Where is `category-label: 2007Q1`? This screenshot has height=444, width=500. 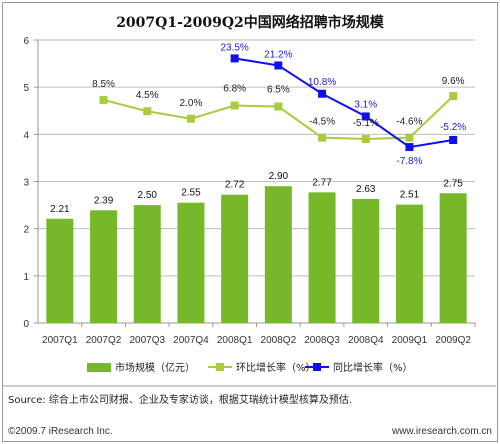 category-label: 2007Q1 is located at coordinates (60, 340).